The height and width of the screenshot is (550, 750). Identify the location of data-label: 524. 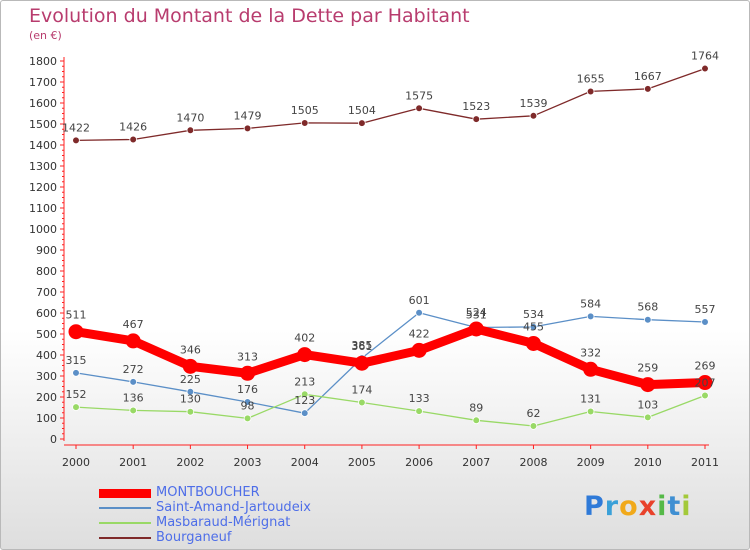
(476, 312).